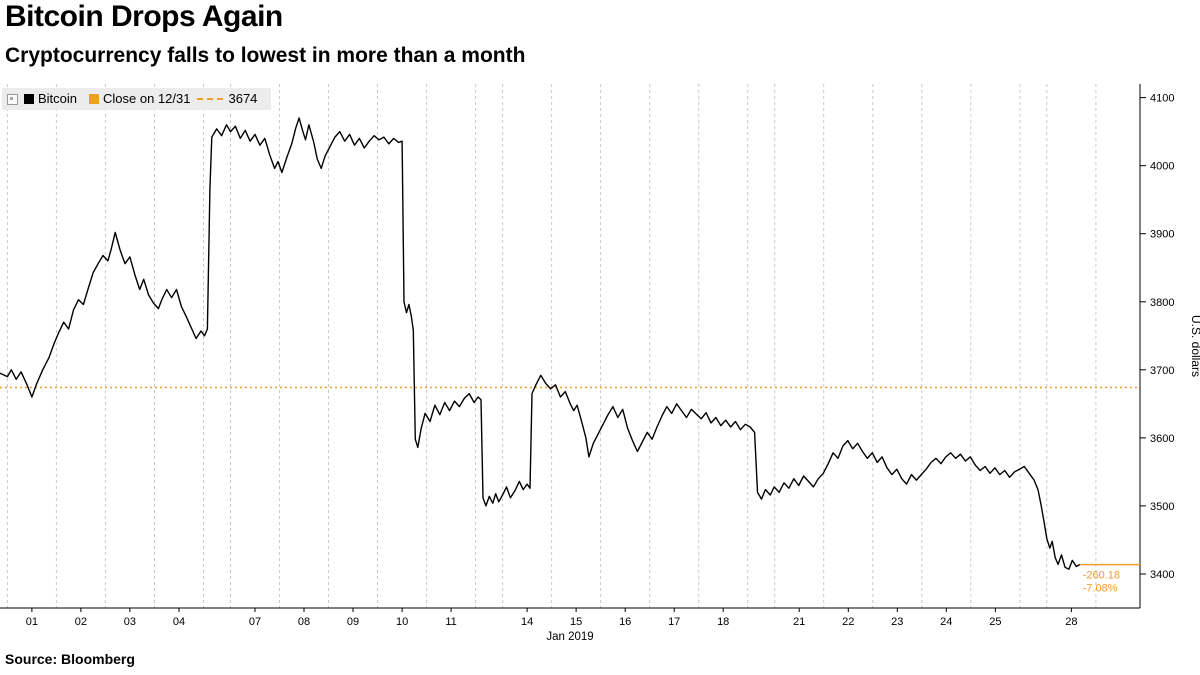 The height and width of the screenshot is (675, 1200). I want to click on x-tick-label: 24, so click(946, 622).